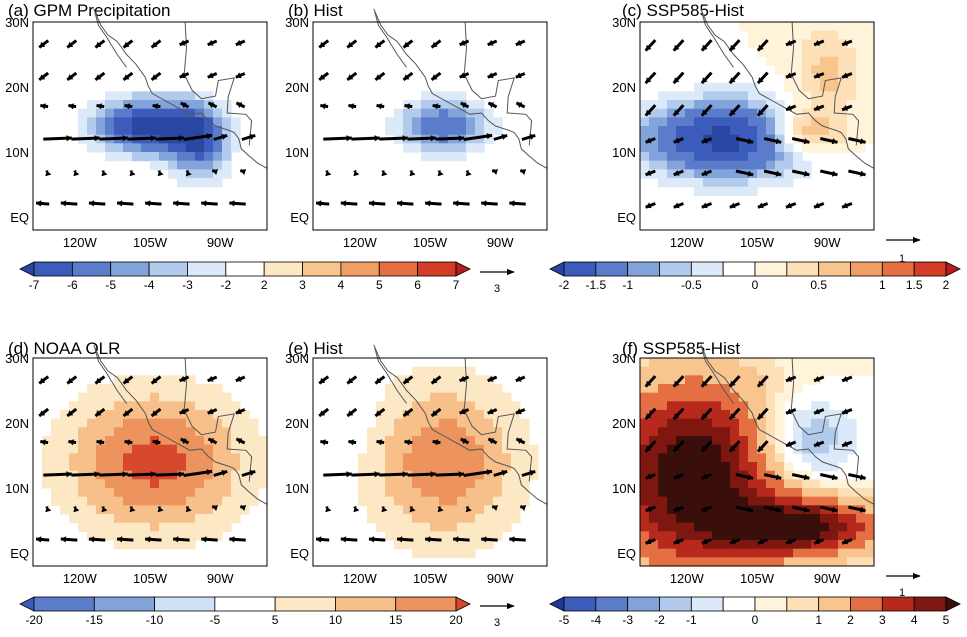 The image size is (967, 637). I want to click on y-tick-label: 10N, so click(17, 488).